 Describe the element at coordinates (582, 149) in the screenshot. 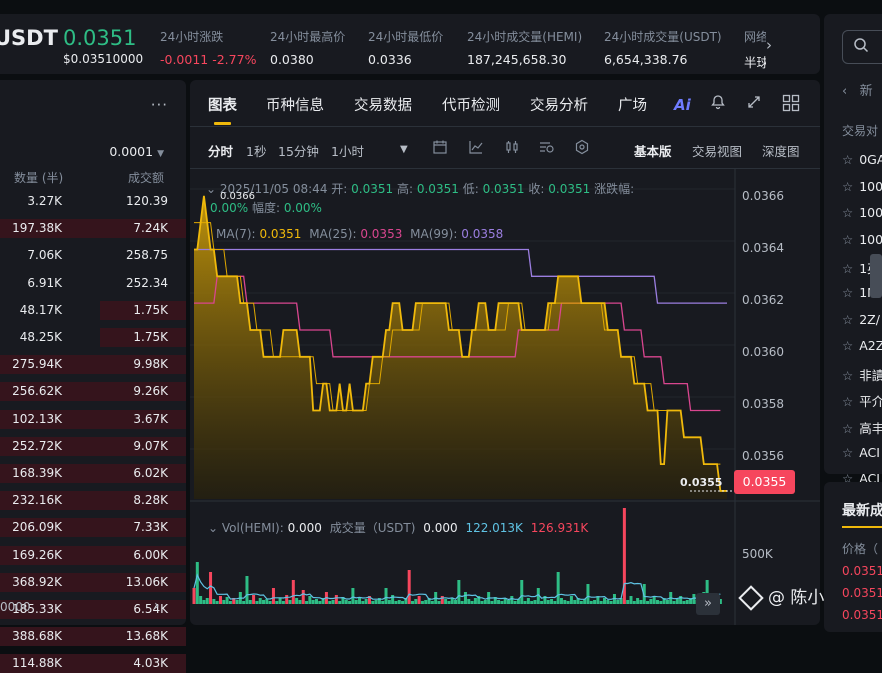

I see `settings-icon` at that location.